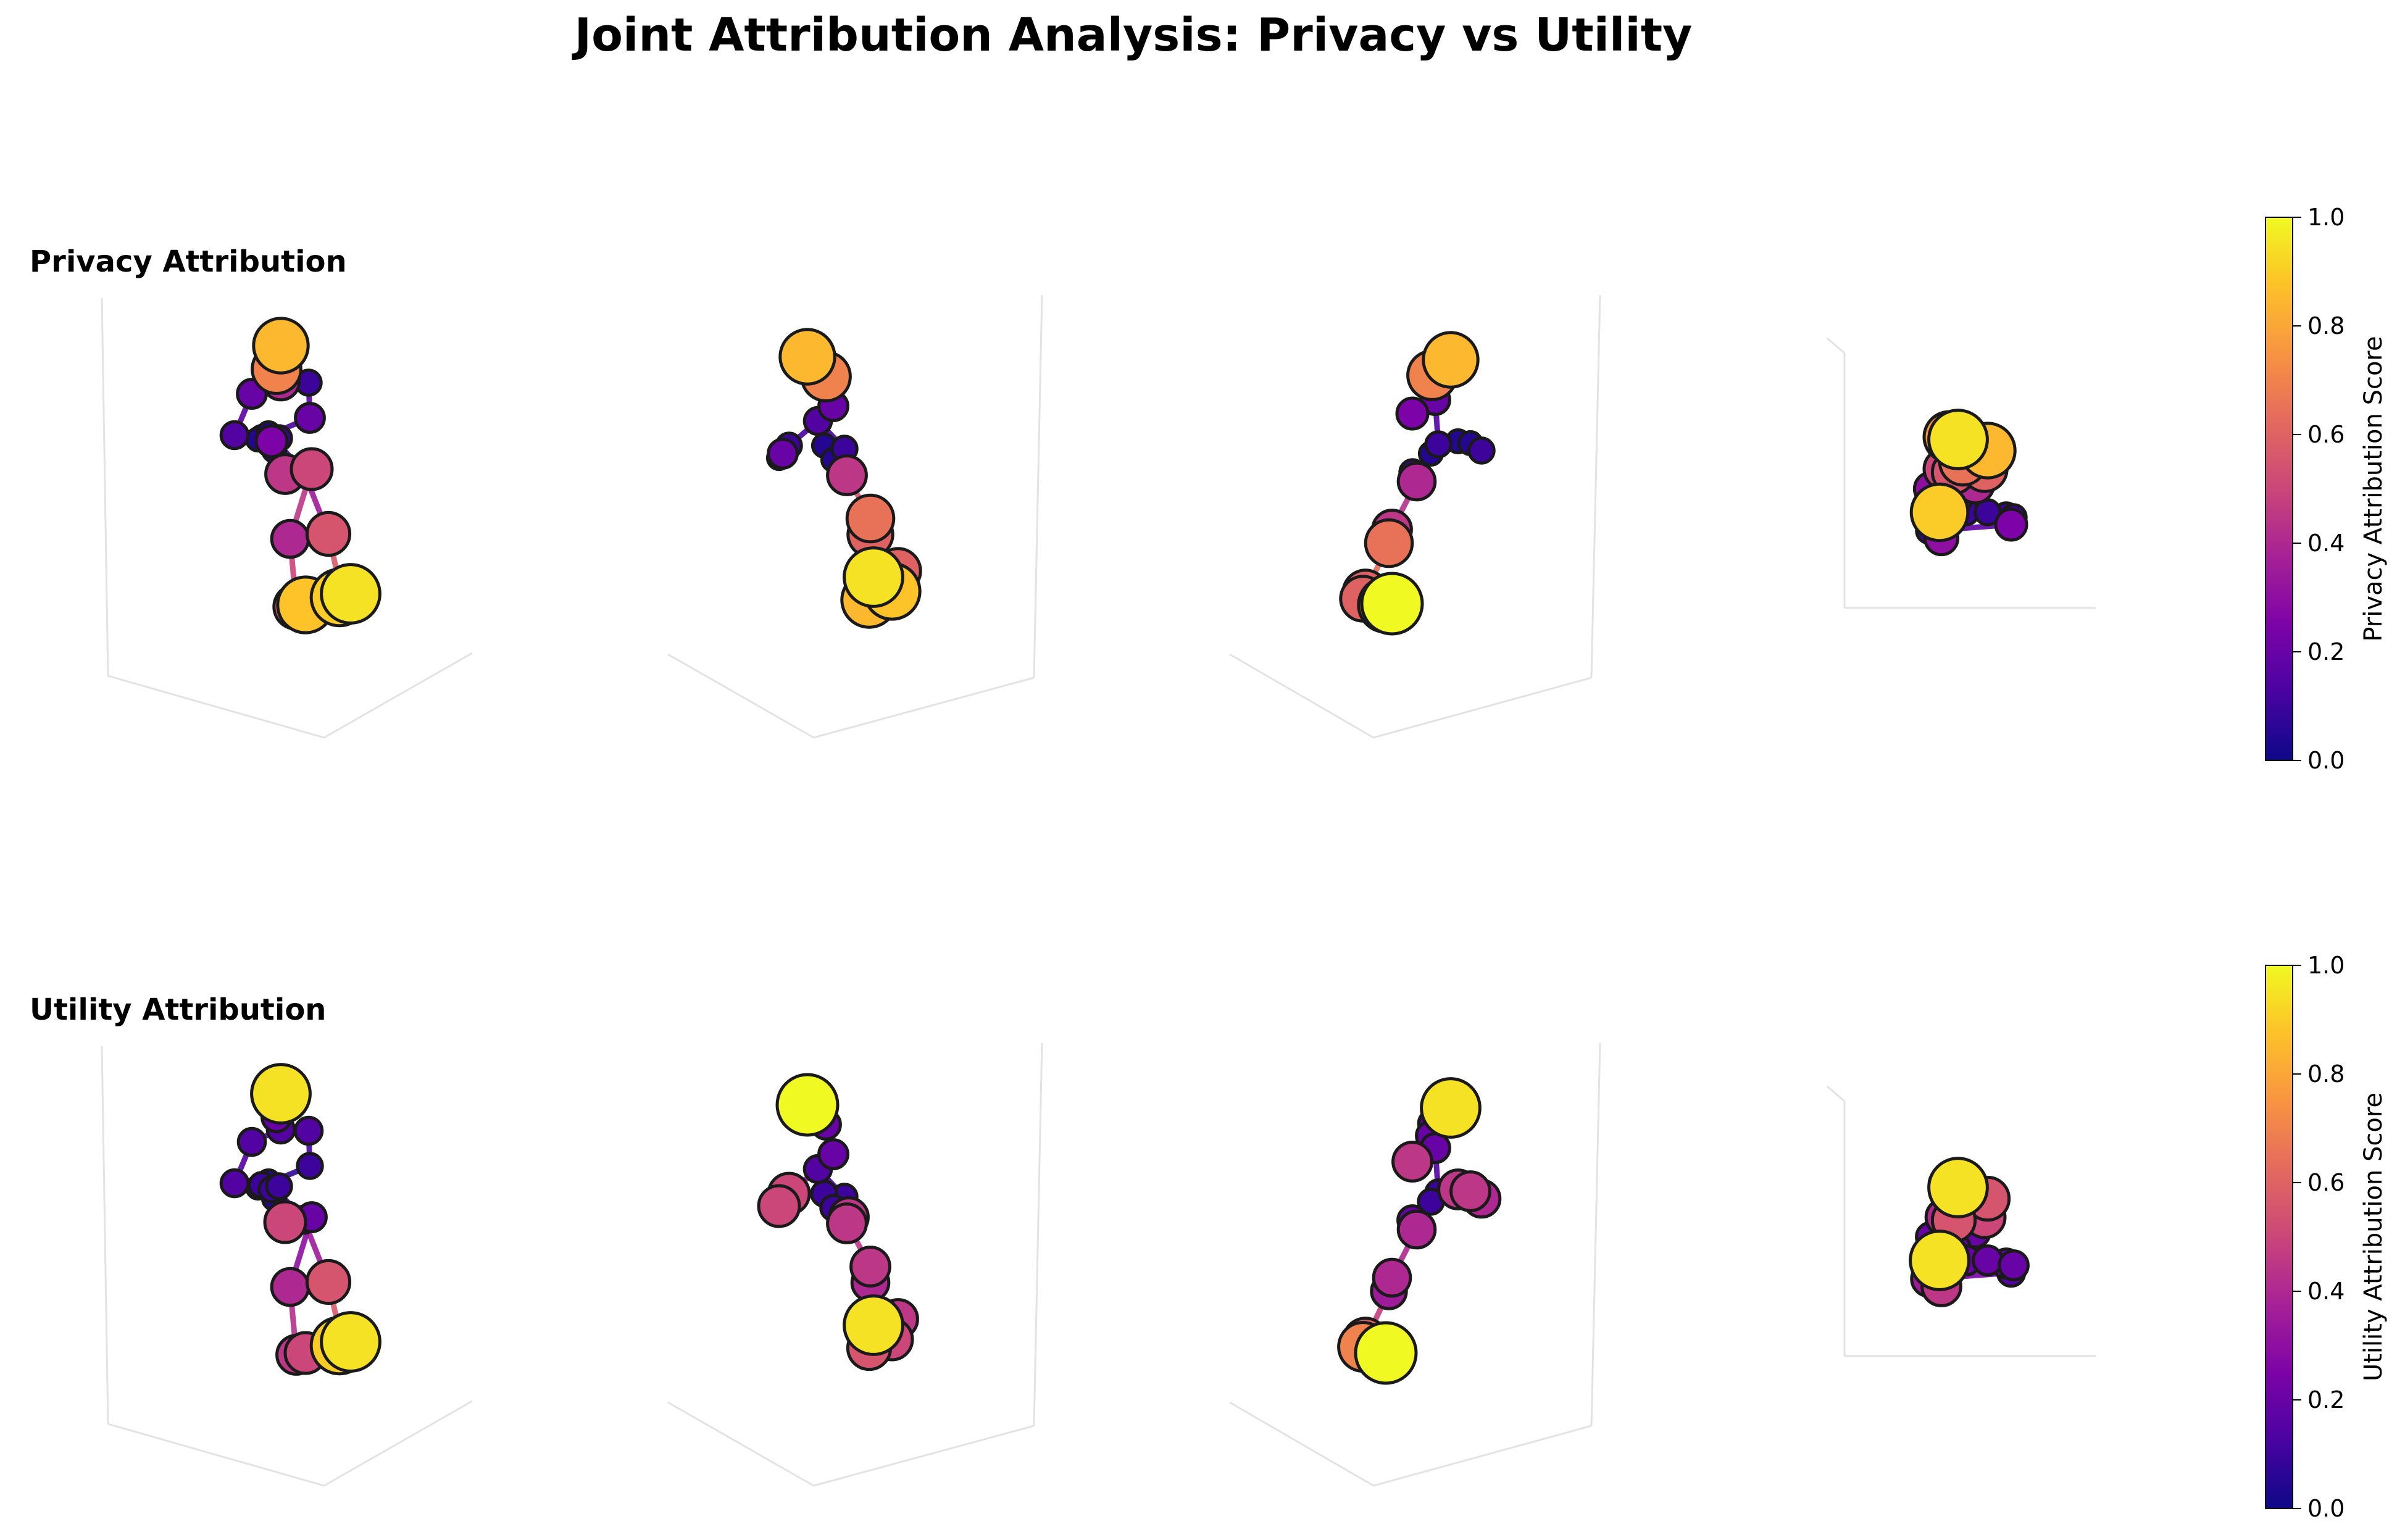  Describe the element at coordinates (2374, 1237) in the screenshot. I see `colorbar-label: Utility Attribution Score` at that location.